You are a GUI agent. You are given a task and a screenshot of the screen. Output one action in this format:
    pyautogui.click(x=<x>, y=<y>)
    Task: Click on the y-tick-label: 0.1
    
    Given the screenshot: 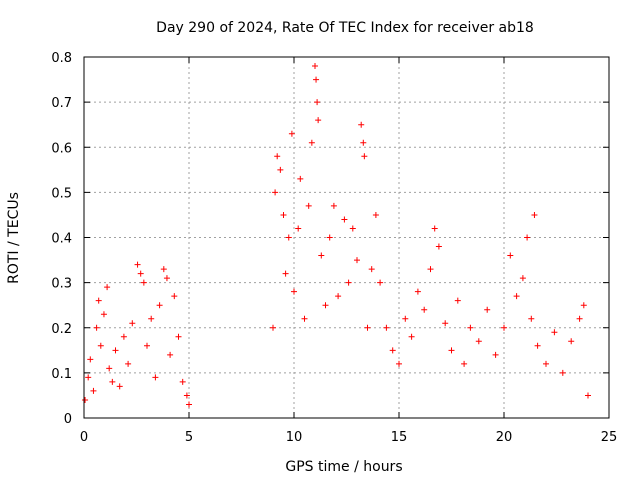 What is the action you would take?
    pyautogui.click(x=61, y=374)
    